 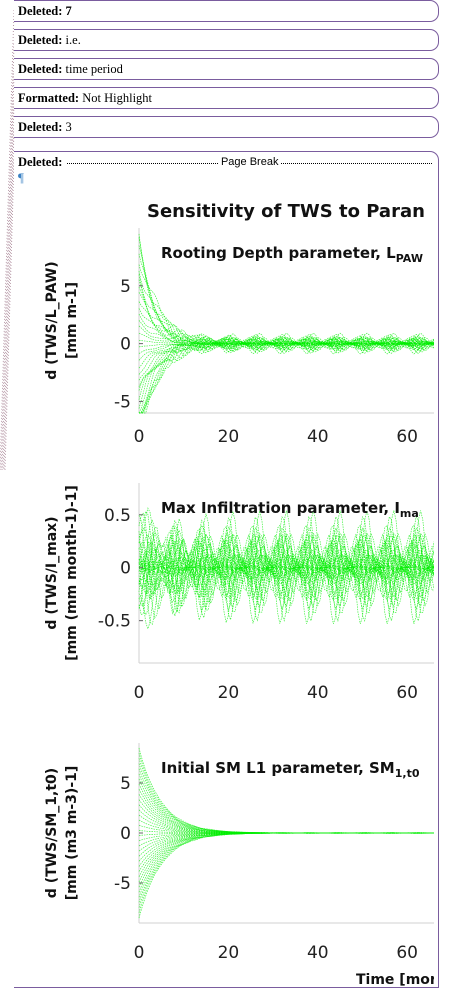 I want to click on balloon-text: time period, so click(x=94, y=69).